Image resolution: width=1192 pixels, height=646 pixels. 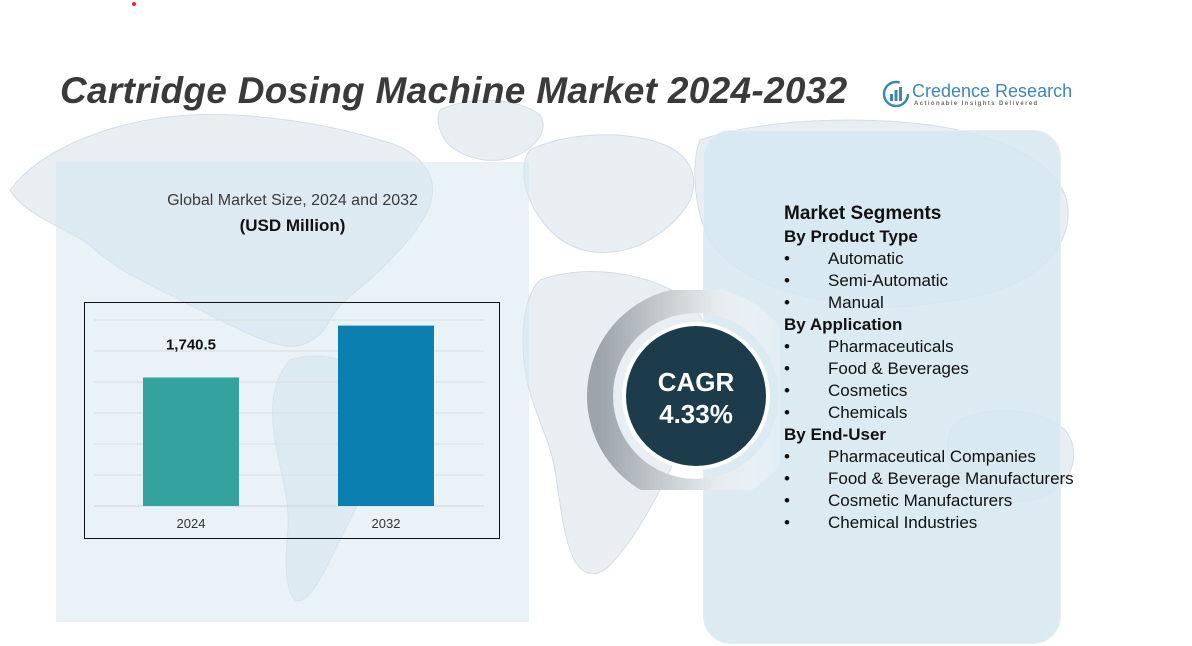 What do you see at coordinates (856, 302) in the screenshot?
I see `segment-item-label: Manual` at bounding box center [856, 302].